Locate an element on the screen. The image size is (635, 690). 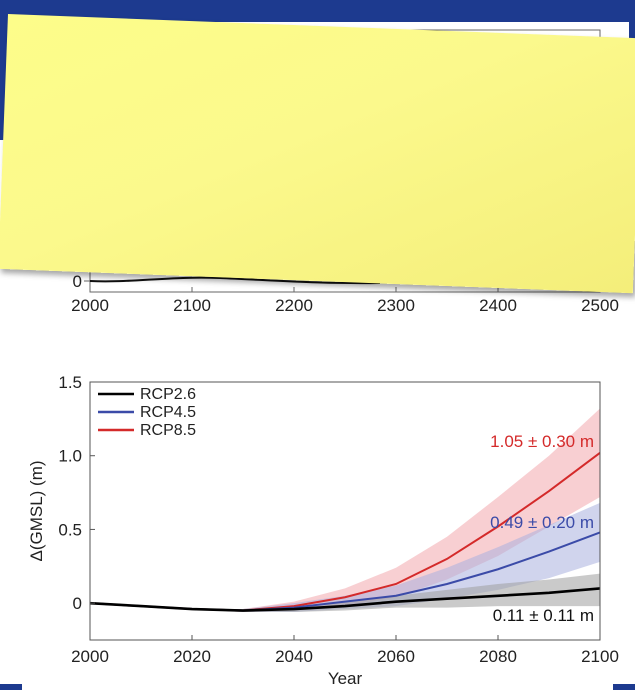
upper-chart-line is located at coordinates (235, 280).